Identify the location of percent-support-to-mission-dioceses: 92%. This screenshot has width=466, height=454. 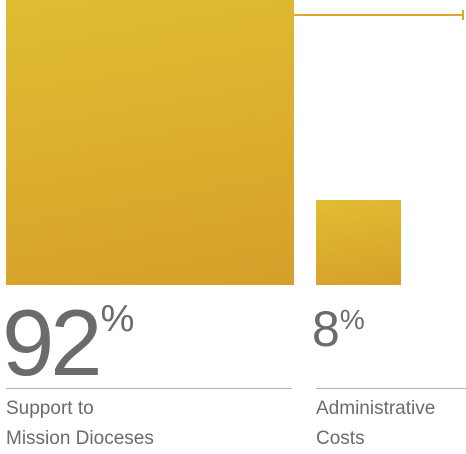
(68, 343).